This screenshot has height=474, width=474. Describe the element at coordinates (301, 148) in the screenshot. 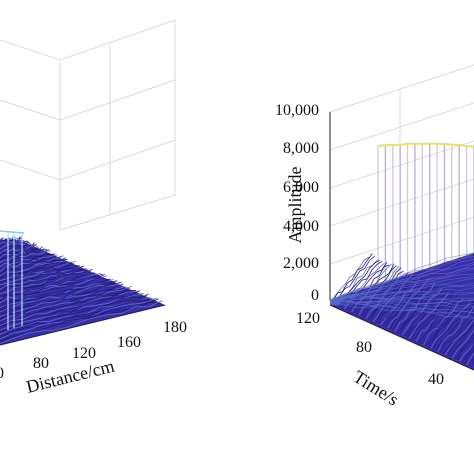

I see `right-z-tick-label: 8,000` at that location.